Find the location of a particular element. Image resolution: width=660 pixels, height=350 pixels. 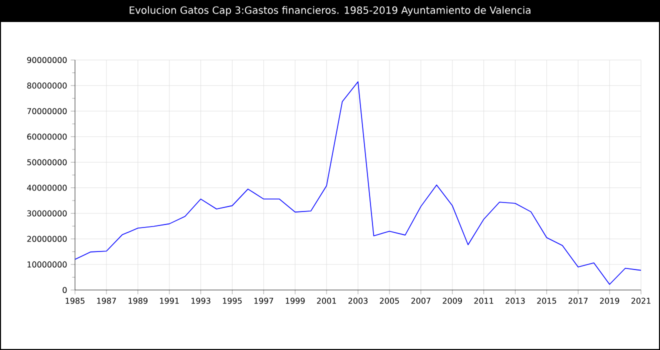

chart-title: Evolucion Gatos Cap 3:Gastos financieros. 1985-2019 Ayuntamiento de Valencia is located at coordinates (330, 11).